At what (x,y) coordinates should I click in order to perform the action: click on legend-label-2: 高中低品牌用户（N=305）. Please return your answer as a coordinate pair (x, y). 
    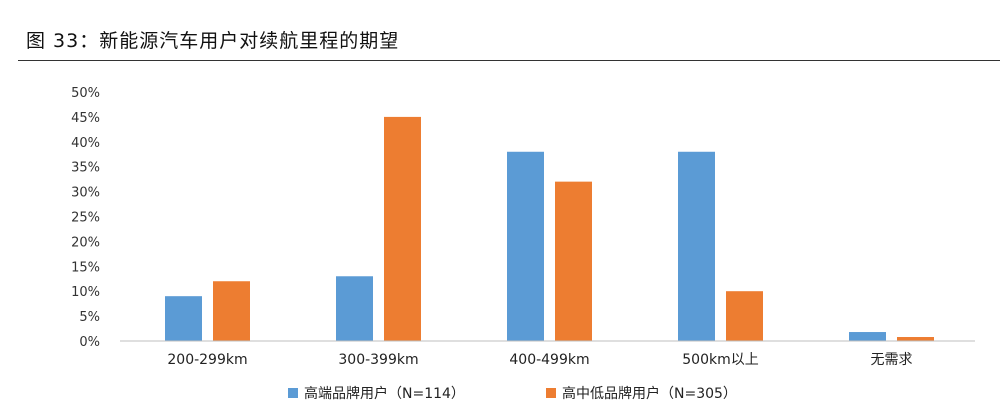
    Looking at the image, I should click on (649, 393).